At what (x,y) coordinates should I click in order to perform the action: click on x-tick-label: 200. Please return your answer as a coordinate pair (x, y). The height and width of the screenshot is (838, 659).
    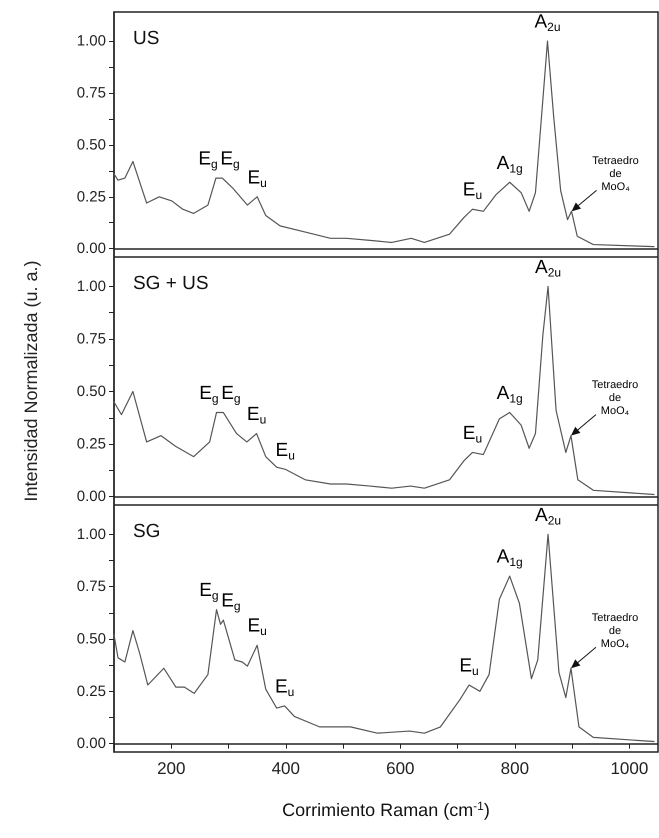
    Looking at the image, I should click on (171, 768).